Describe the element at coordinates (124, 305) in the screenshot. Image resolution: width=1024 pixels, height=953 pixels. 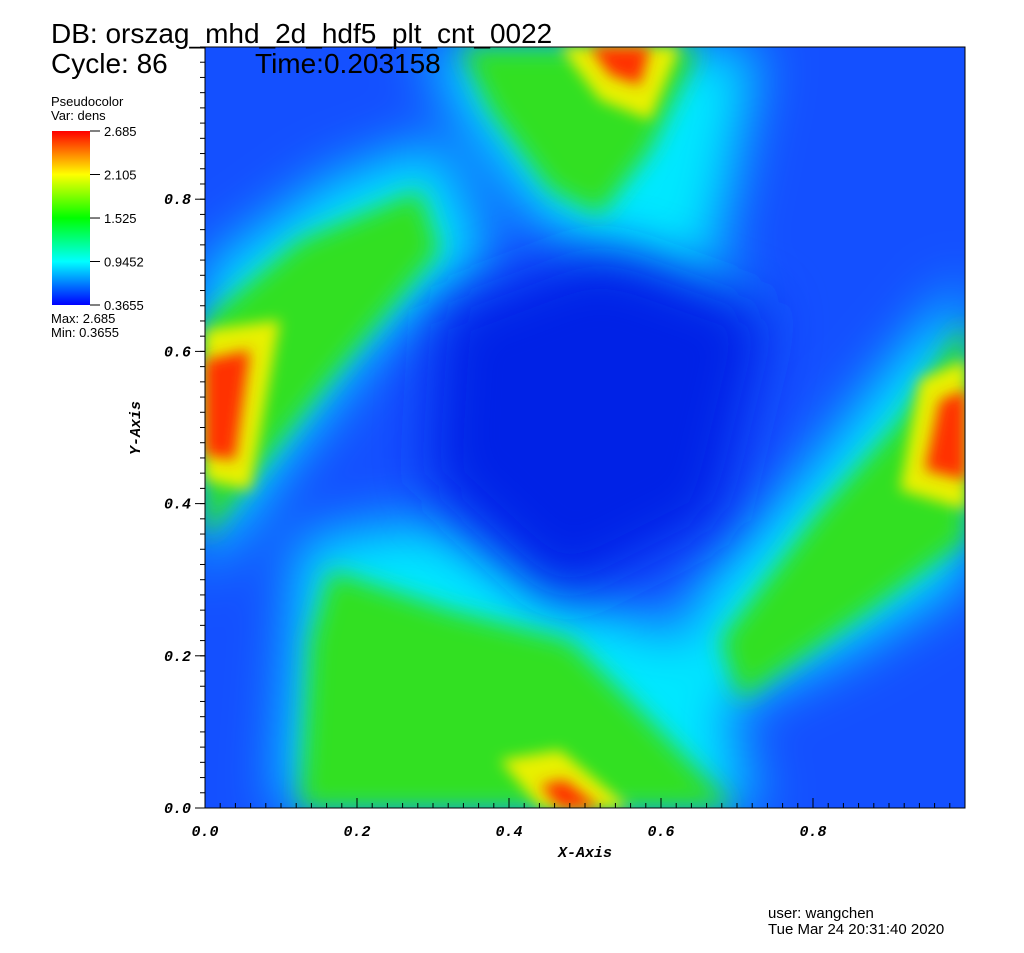
I see `colorbar-label: 0.3655` at that location.